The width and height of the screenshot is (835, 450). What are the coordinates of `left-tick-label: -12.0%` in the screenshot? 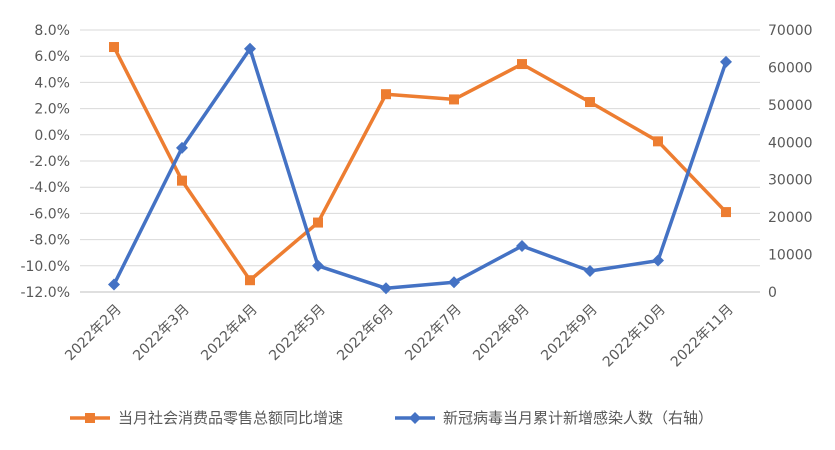 It's located at (45, 293).